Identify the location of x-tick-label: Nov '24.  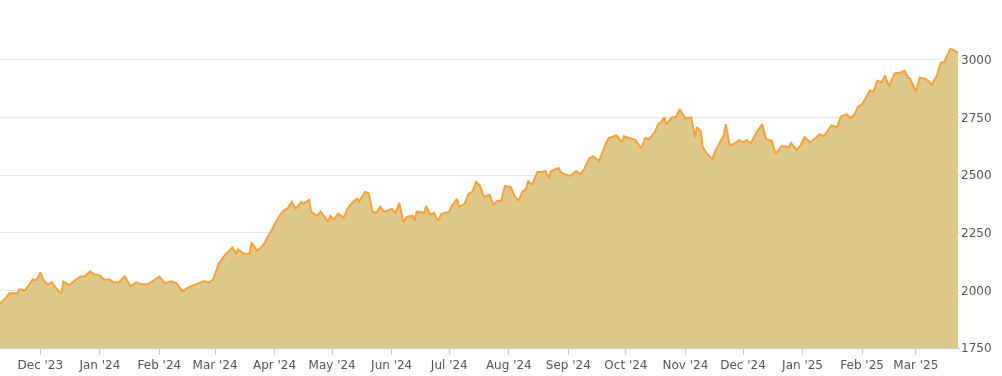
(685, 365).